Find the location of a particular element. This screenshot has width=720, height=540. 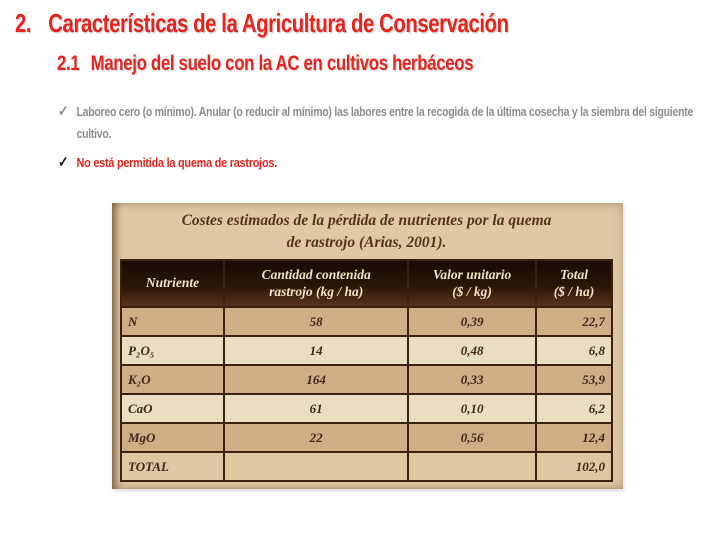

cell-cantidad is located at coordinates (316, 467).